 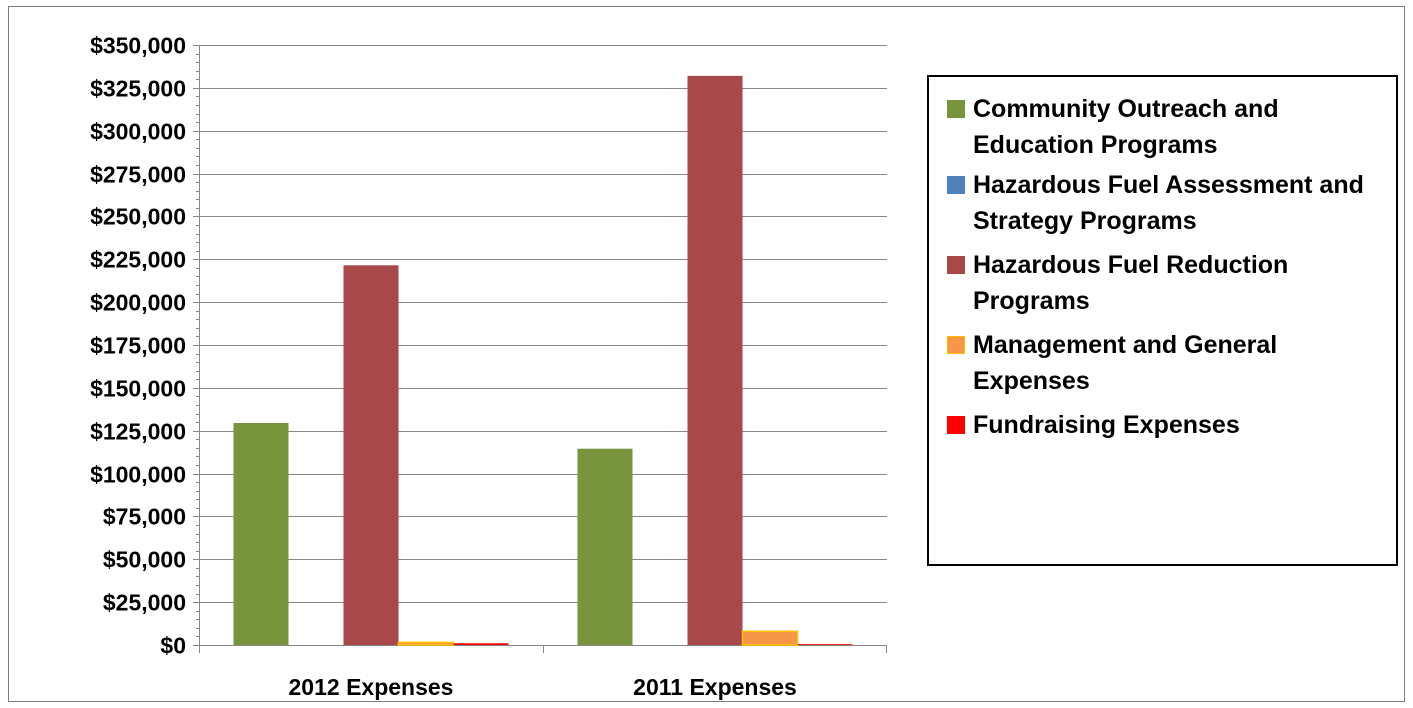 I want to click on y-tick-label: $0, so click(x=173, y=646).